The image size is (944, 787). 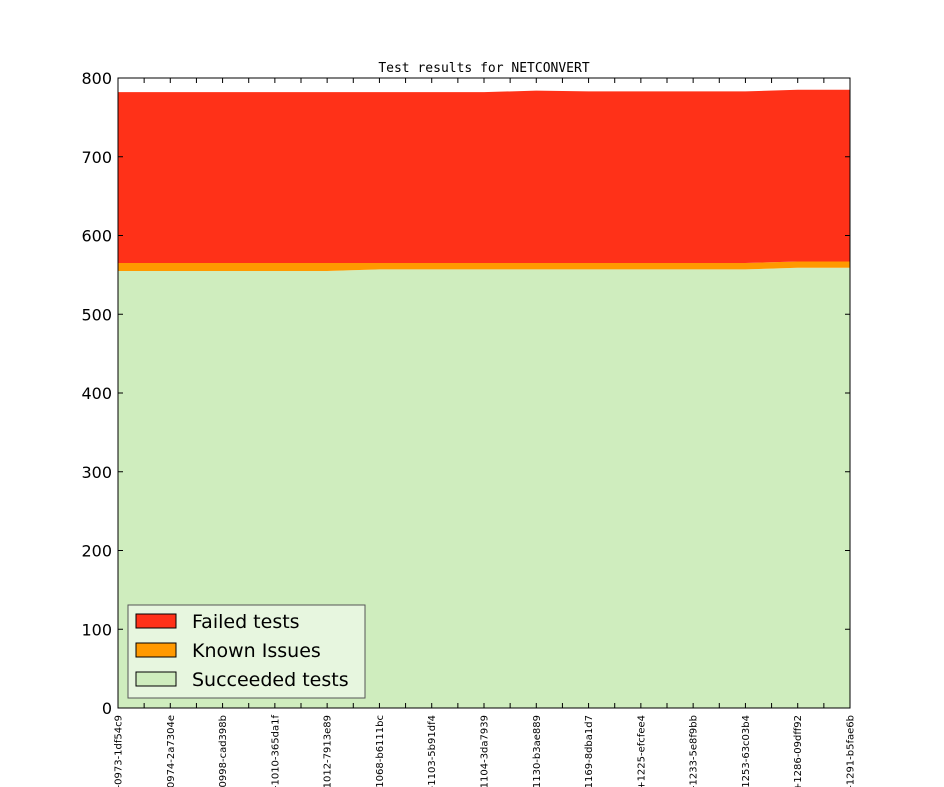 What do you see at coordinates (119, 751) in the screenshot?
I see `x-tick-label-0: -0973-1df54c9` at bounding box center [119, 751].